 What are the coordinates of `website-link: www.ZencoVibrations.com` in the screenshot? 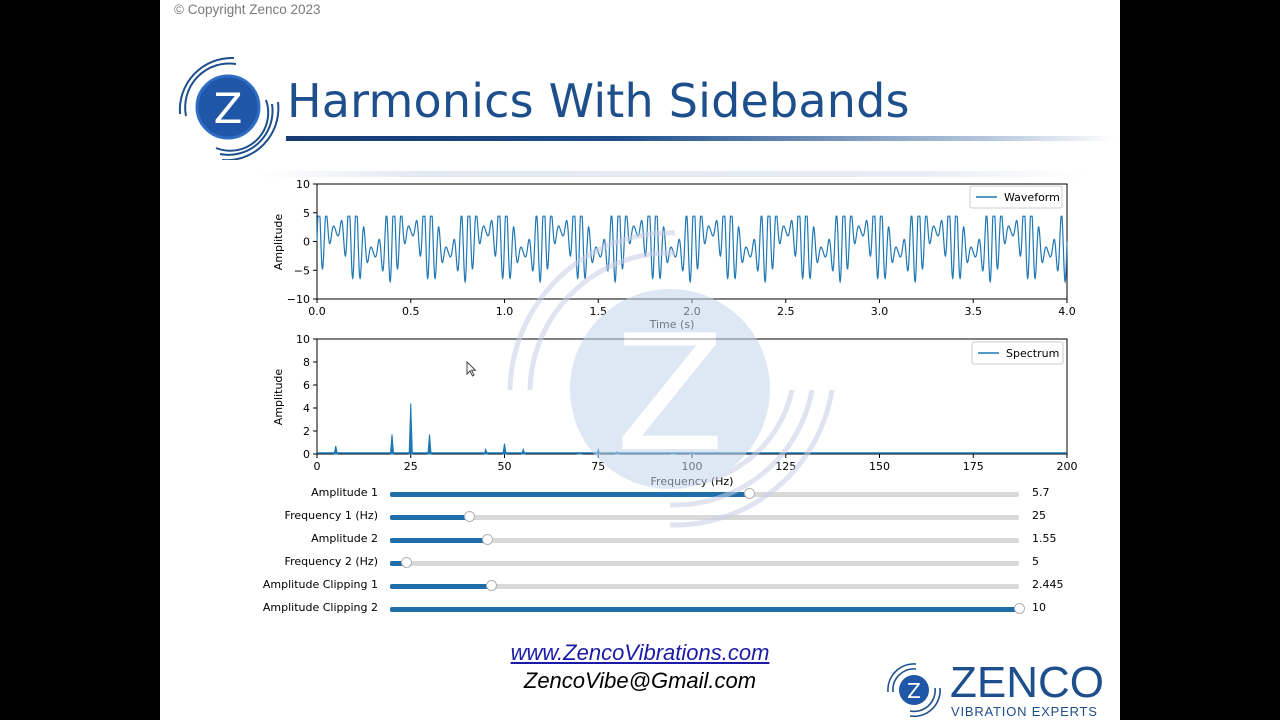 It's located at (640, 652).